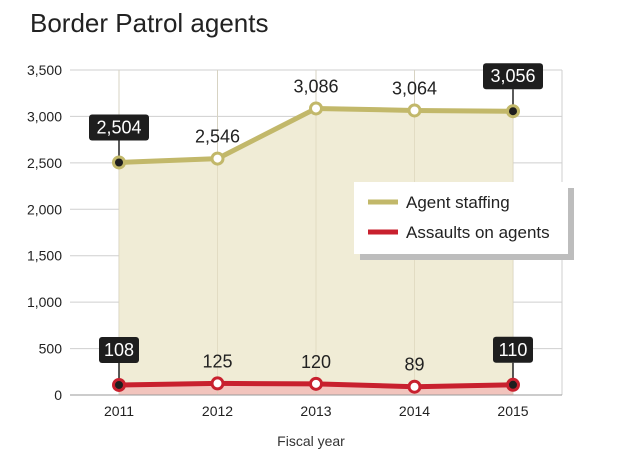 Image resolution: width=622 pixels, height=462 pixels. Describe the element at coordinates (461, 218) in the screenshot. I see `legend-box` at that location.